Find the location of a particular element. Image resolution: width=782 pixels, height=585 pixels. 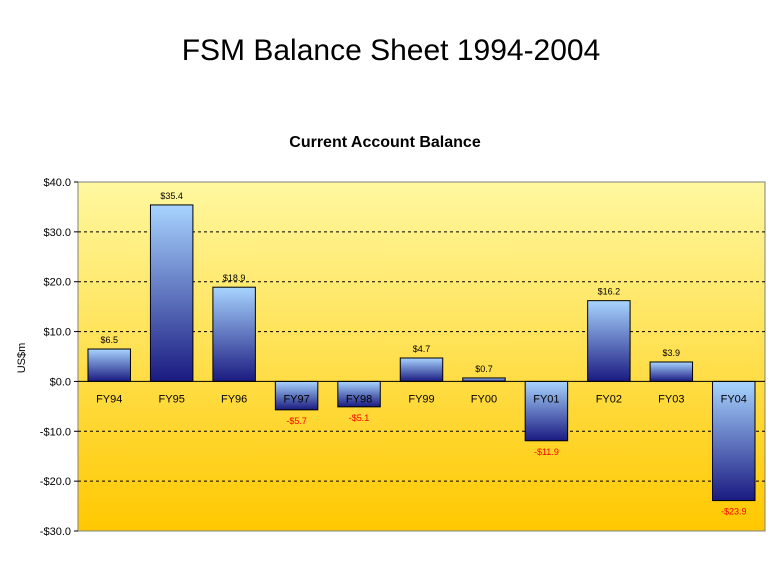

data-label: -$11.9 is located at coordinates (546, 452).